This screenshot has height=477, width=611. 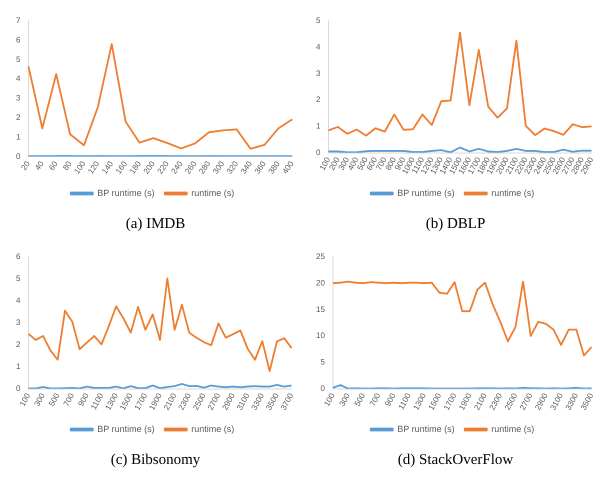 I want to click on x-tick-label: 320, so click(x=232, y=167).